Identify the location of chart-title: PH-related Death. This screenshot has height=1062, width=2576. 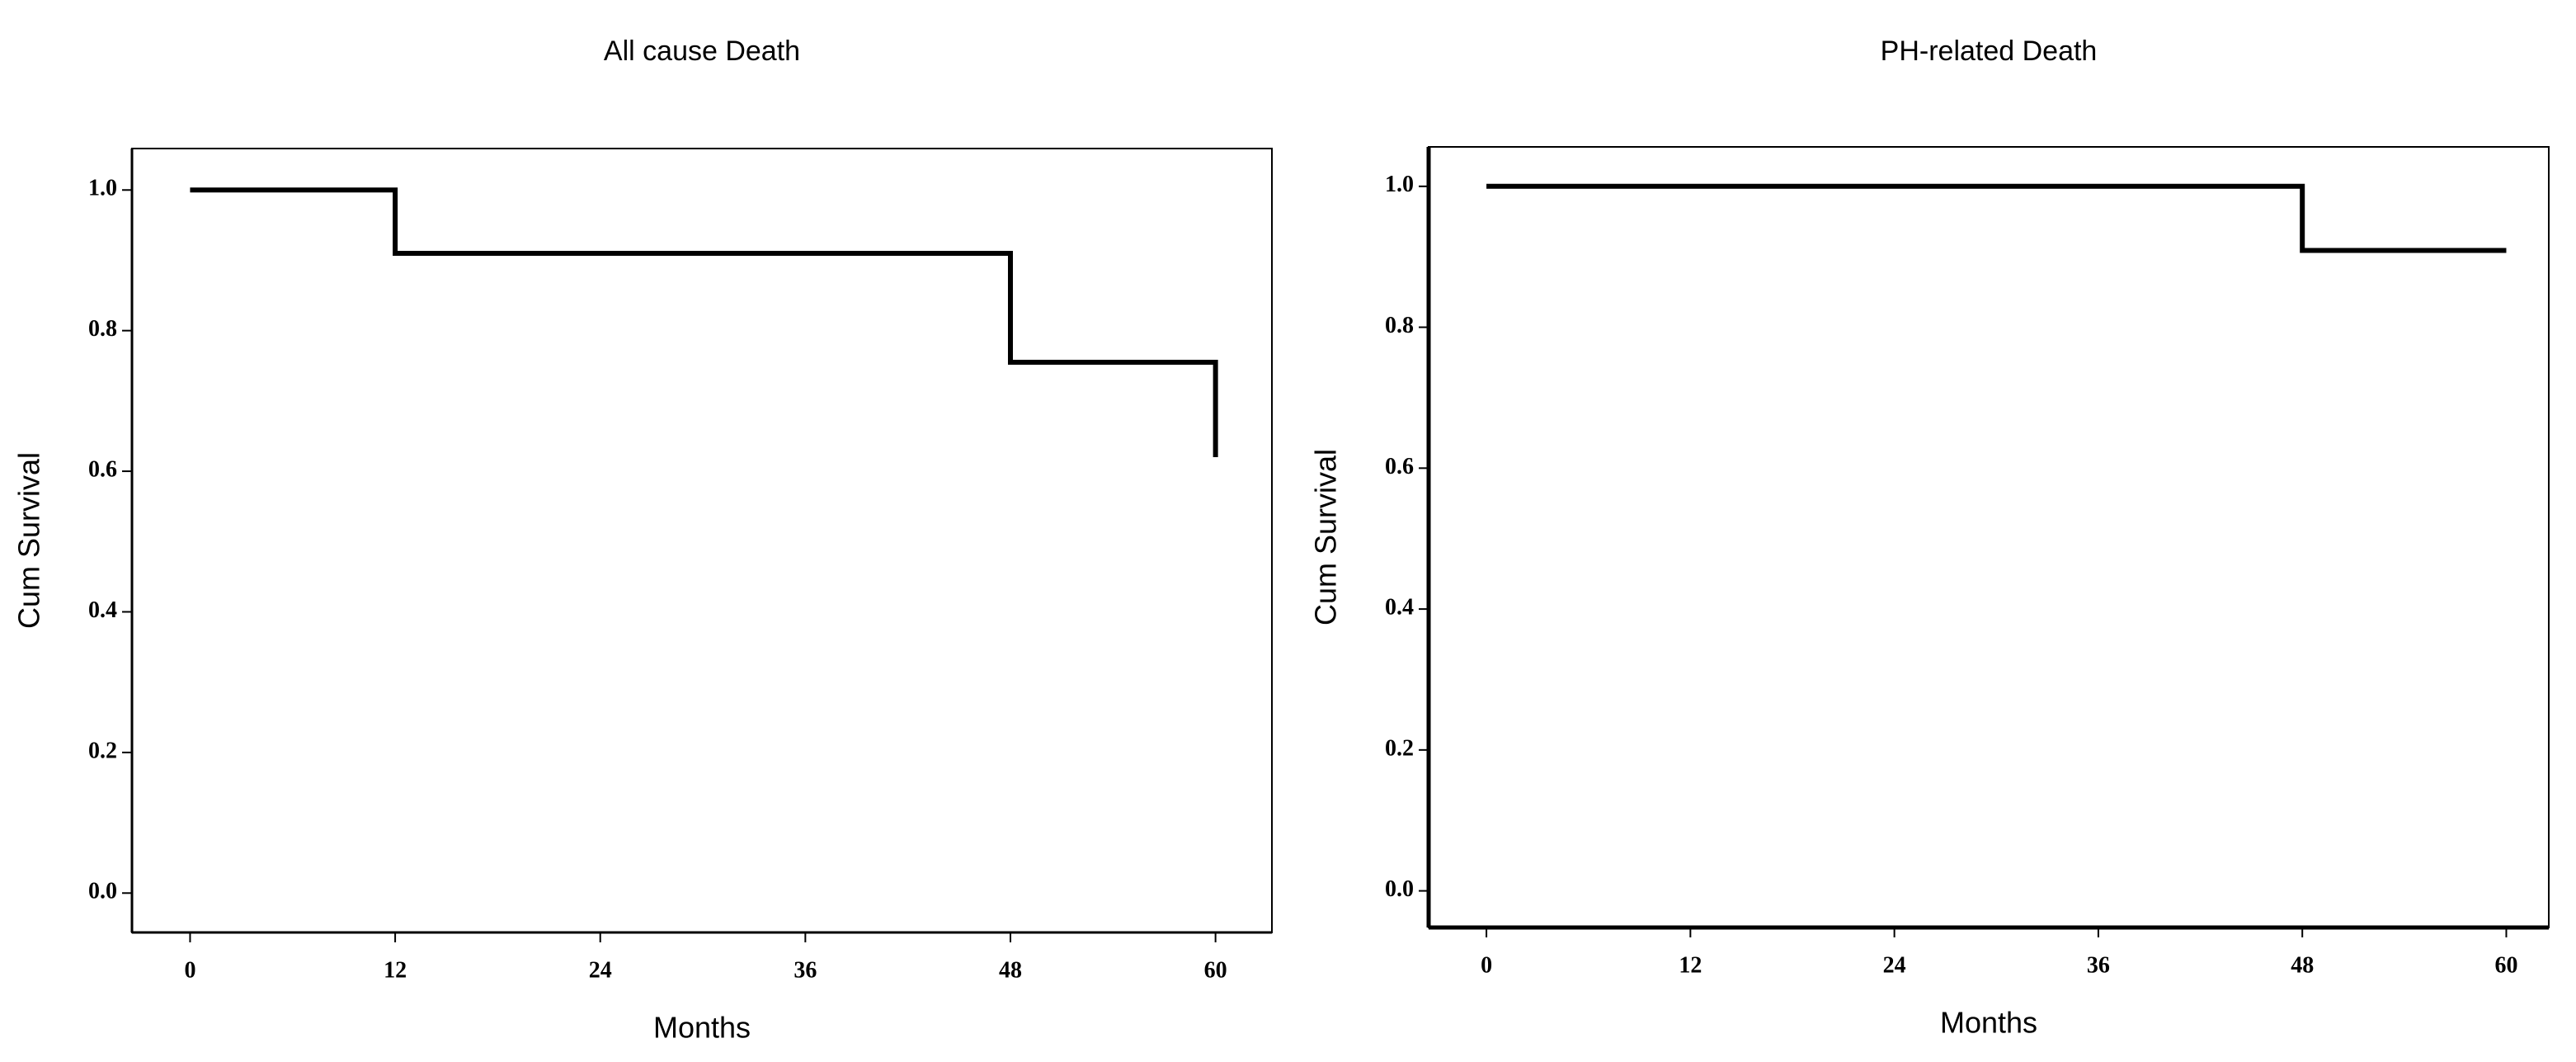
(1989, 51).